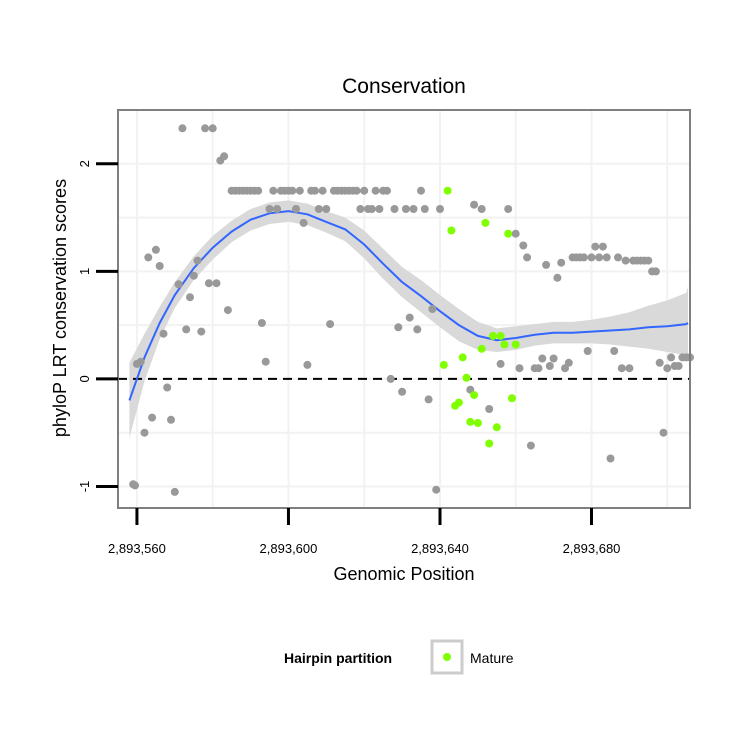  What do you see at coordinates (364, 532) in the screenshot?
I see `x-axis-ticks: 2,893,560 2,893,600 2,893,640 2,893,680` at bounding box center [364, 532].